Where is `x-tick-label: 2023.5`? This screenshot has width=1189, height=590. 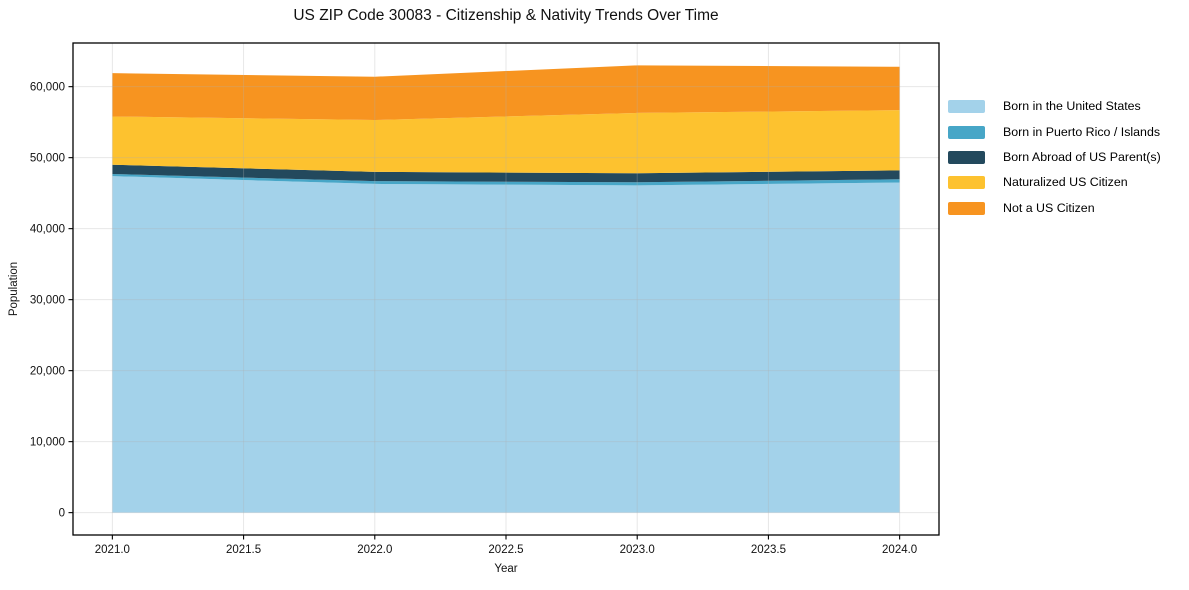 x-tick-label: 2023.5 is located at coordinates (768, 550).